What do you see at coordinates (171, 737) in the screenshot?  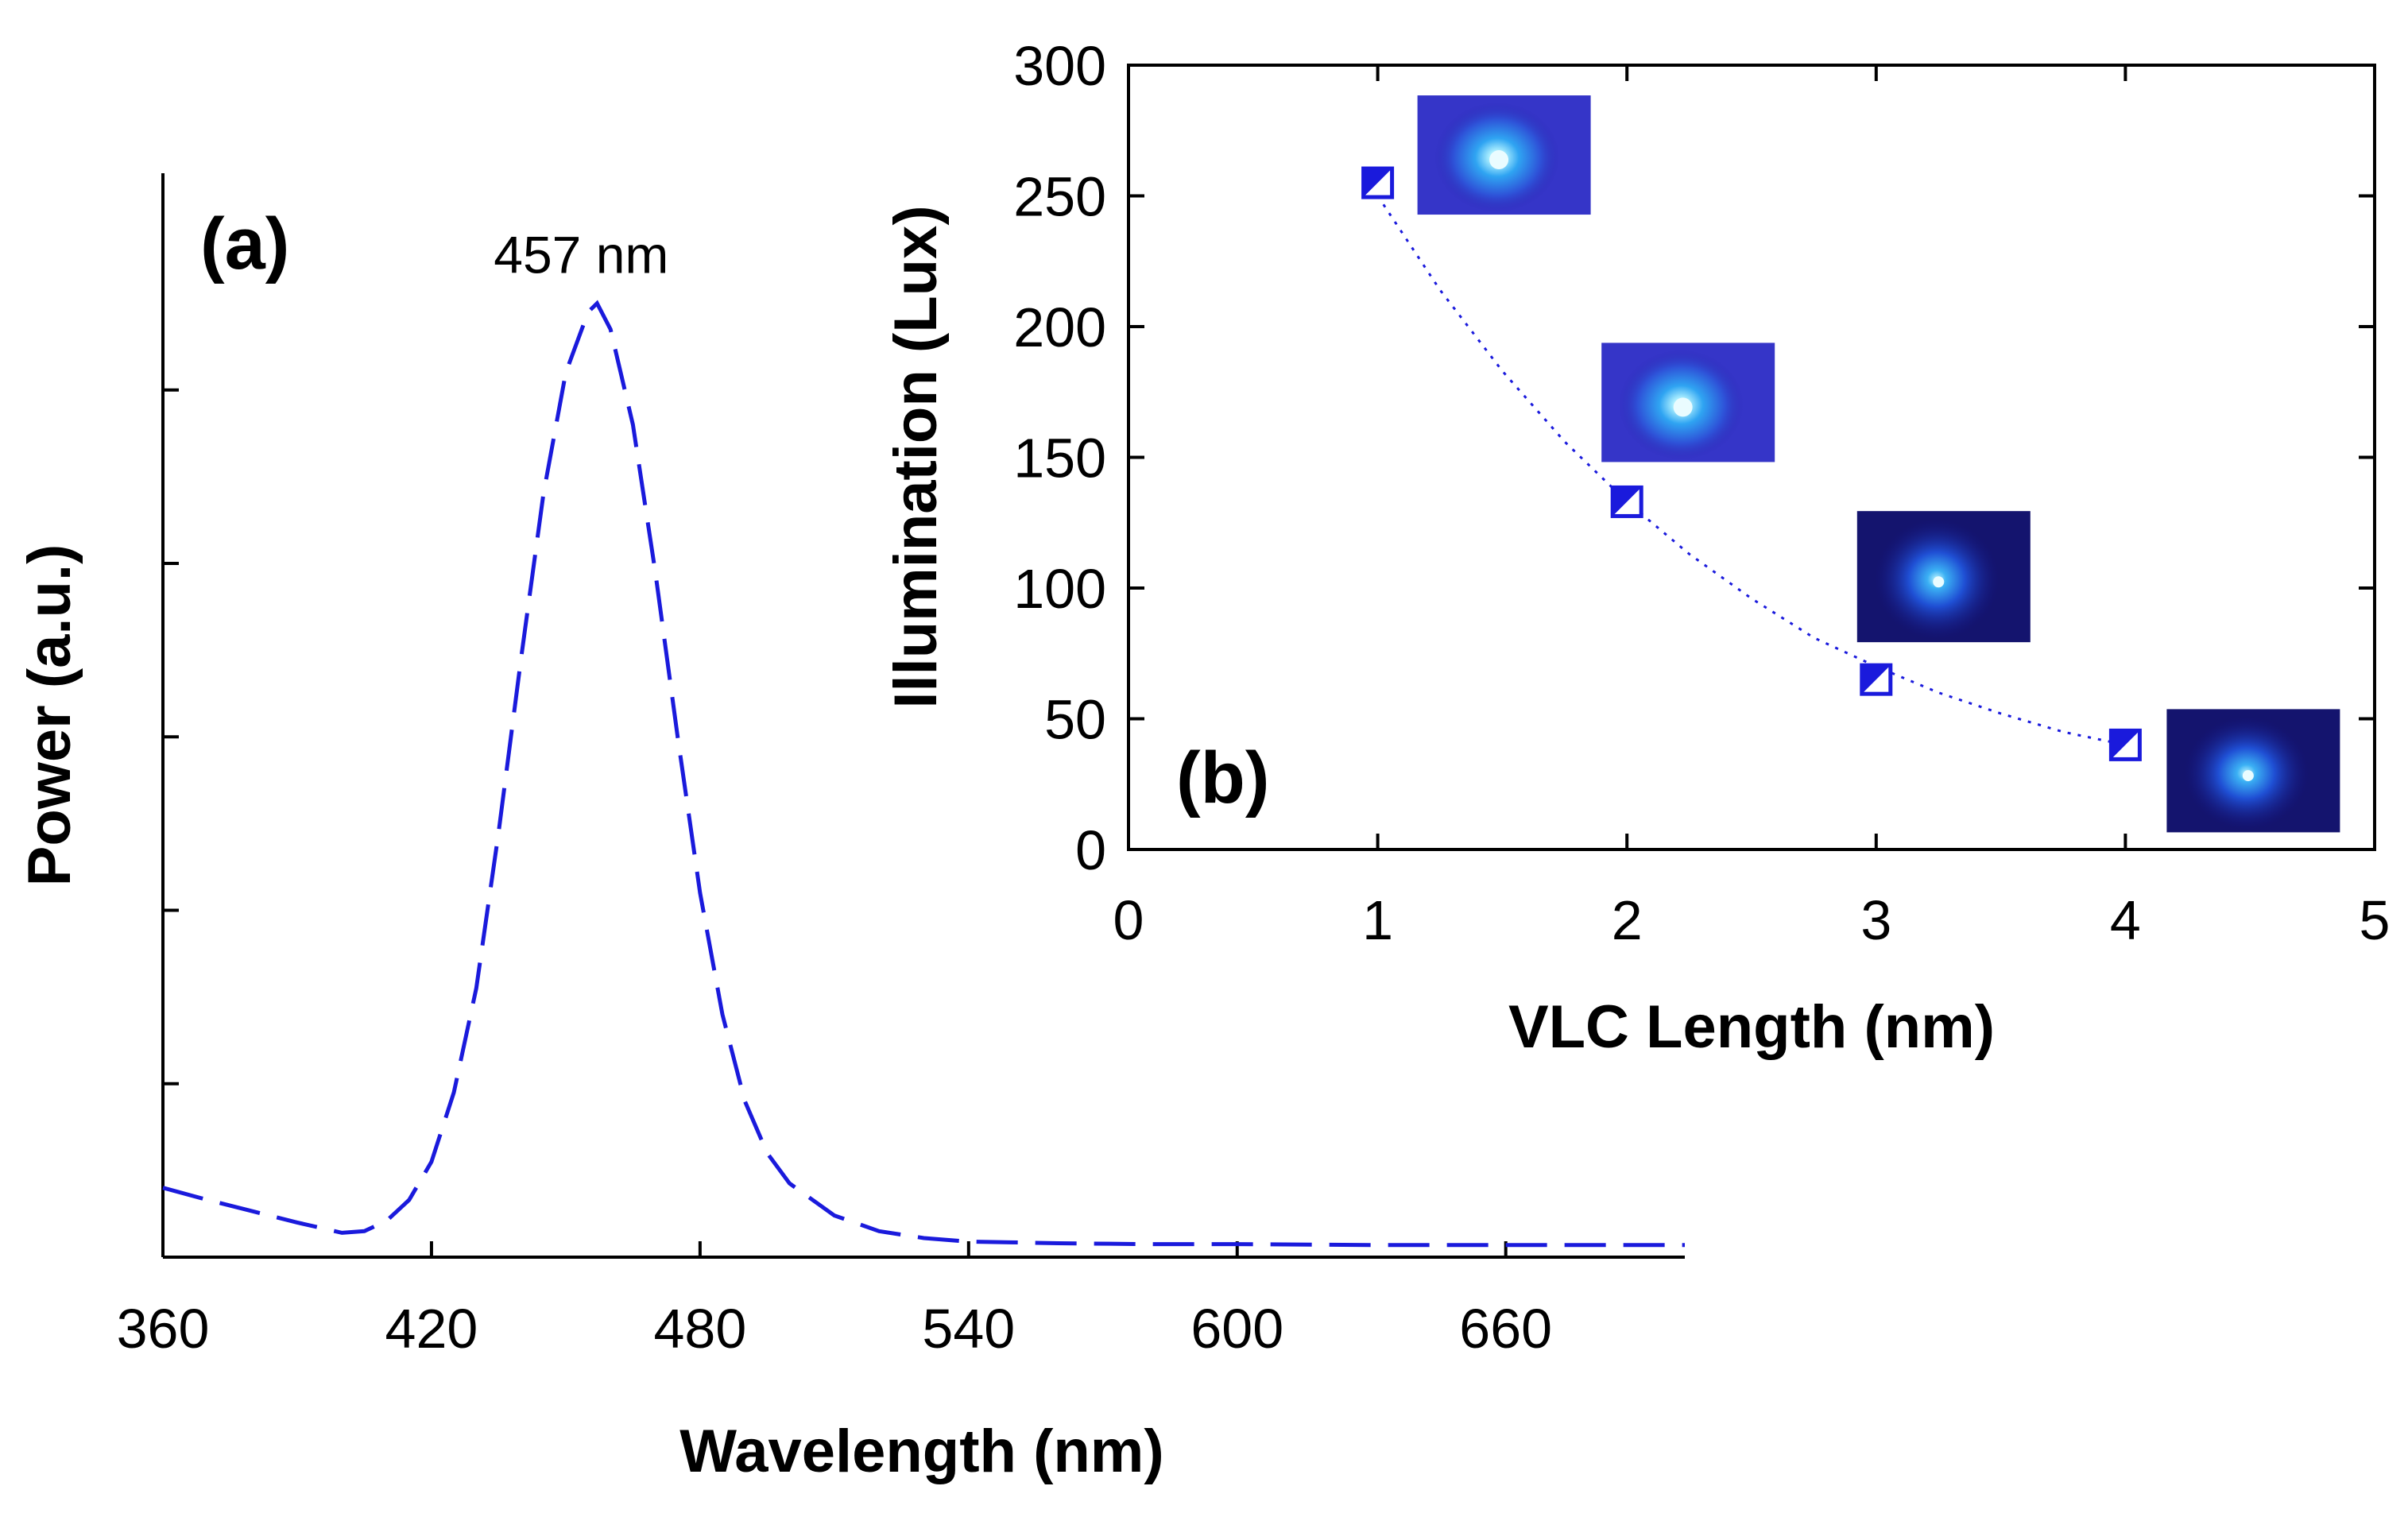 I see `panel-a-y-ticks` at bounding box center [171, 737].